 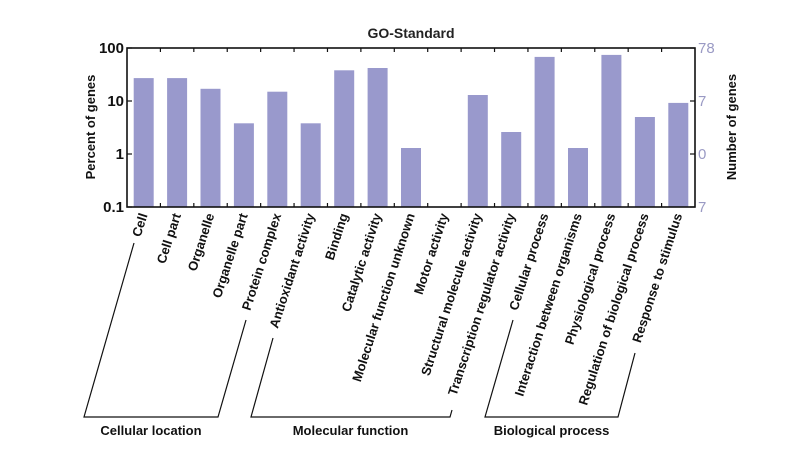 What do you see at coordinates (431, 254) in the screenshot?
I see `x-tick-label: Motor activity` at bounding box center [431, 254].